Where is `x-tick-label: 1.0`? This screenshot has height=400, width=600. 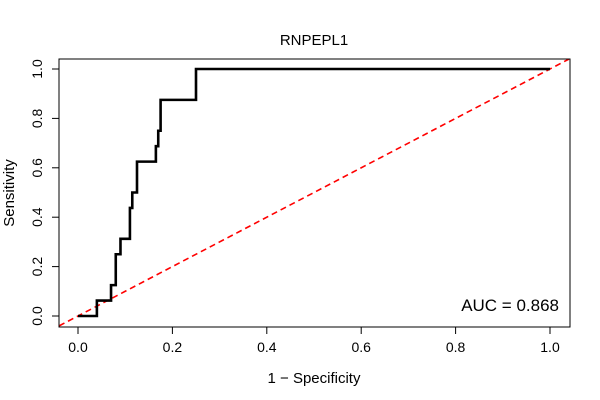
x-tick-label: 1.0 is located at coordinates (550, 347).